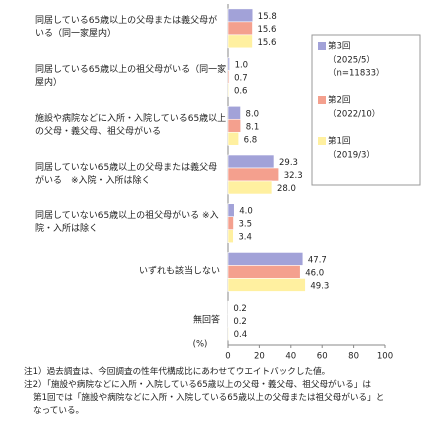 The height and width of the screenshot is (433, 433). Describe the element at coordinates (206, 320) in the screenshot. I see `category-label: 無回答` at that location.